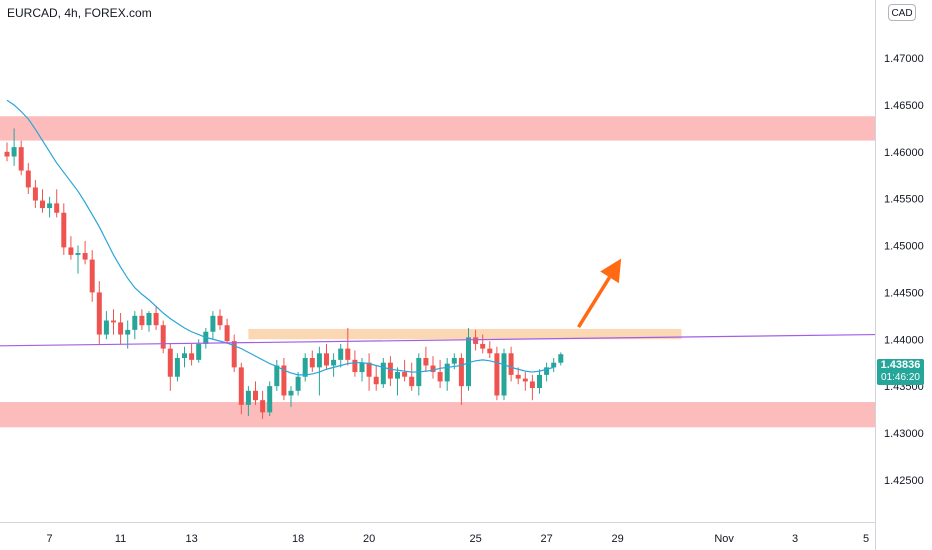 Image resolution: width=932 pixels, height=550 pixels. What do you see at coordinates (475, 539) in the screenshot?
I see `x-tick-label: 25` at bounding box center [475, 539].